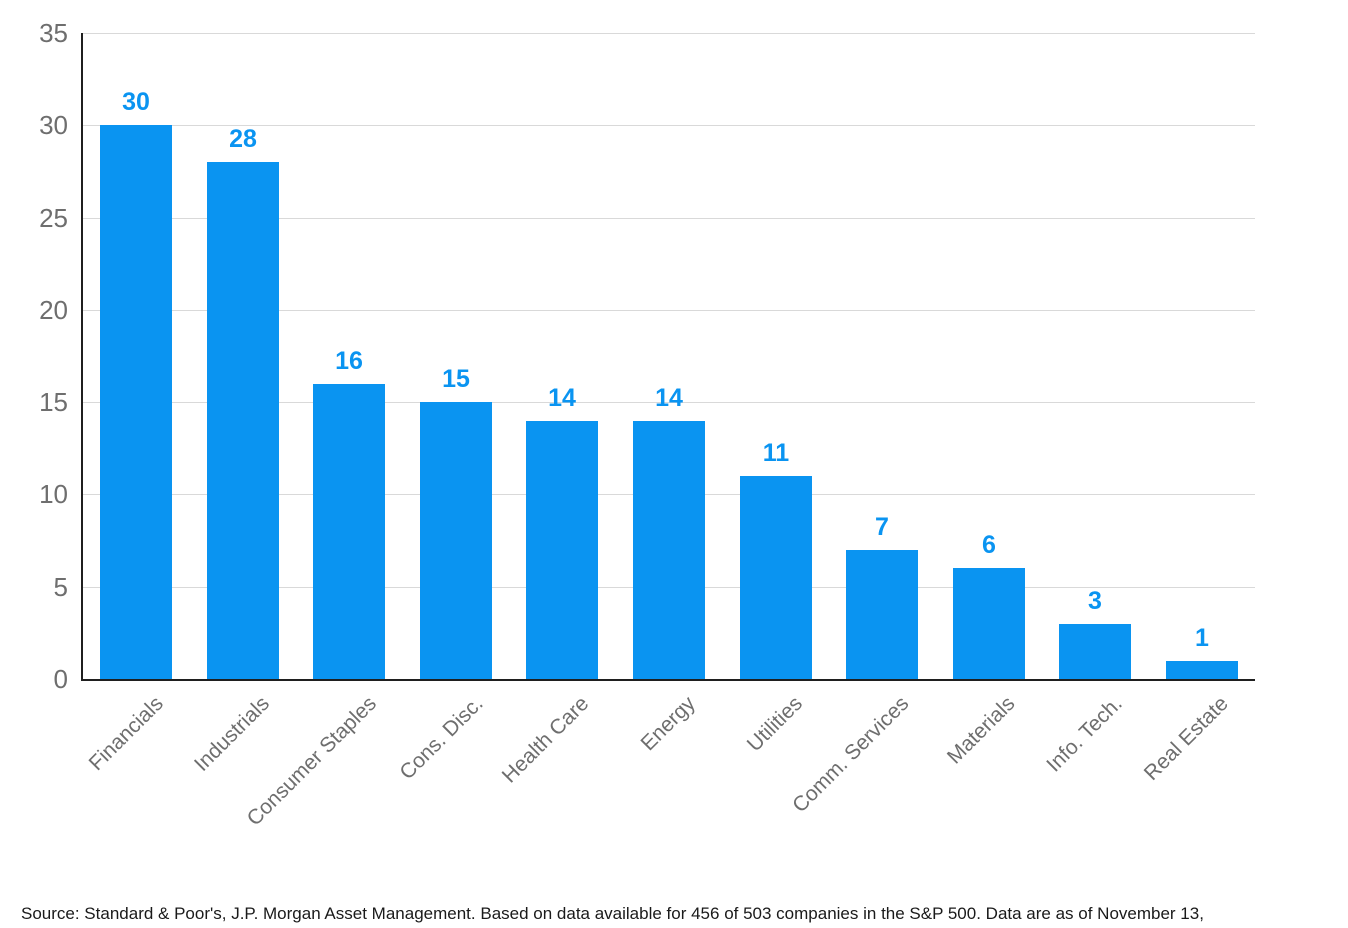  I want to click on x-axis-line, so click(668, 680).